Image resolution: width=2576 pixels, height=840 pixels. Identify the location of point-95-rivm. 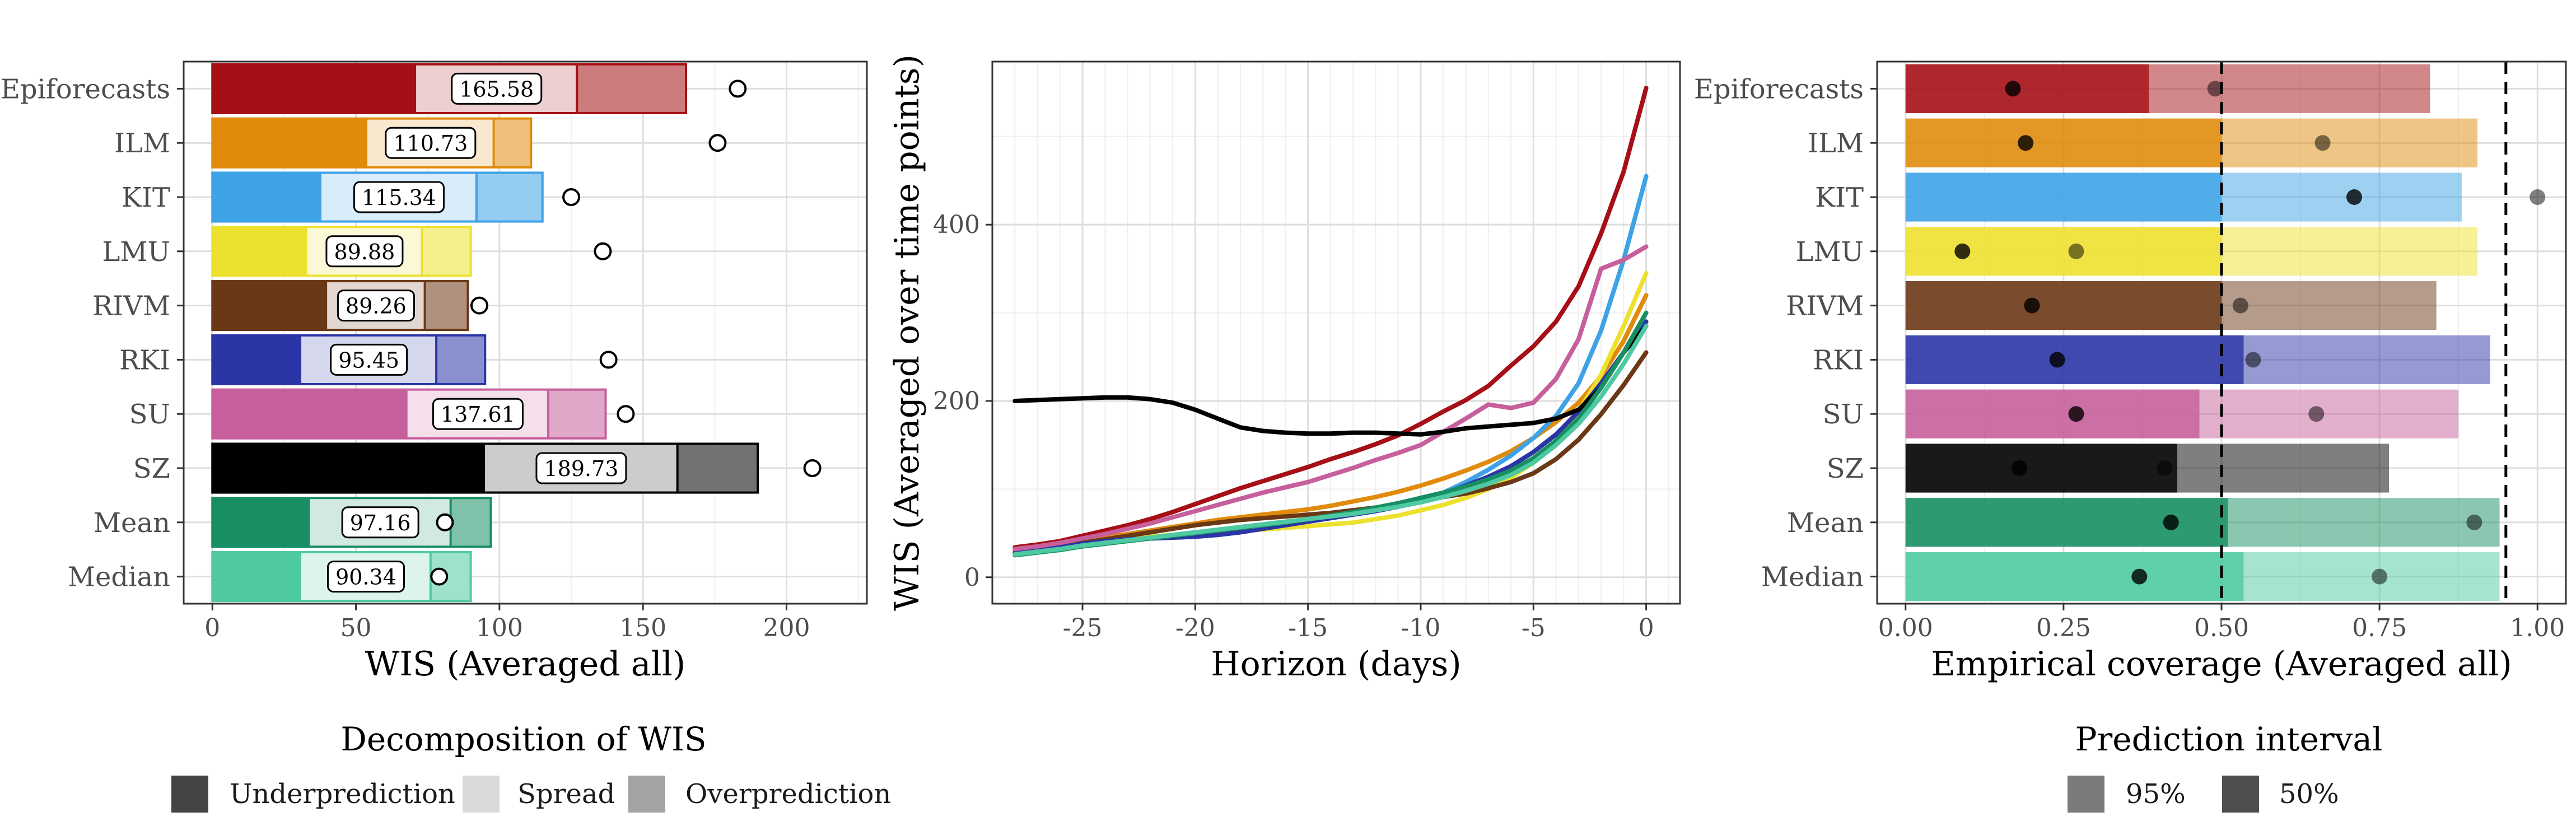
(2240, 306).